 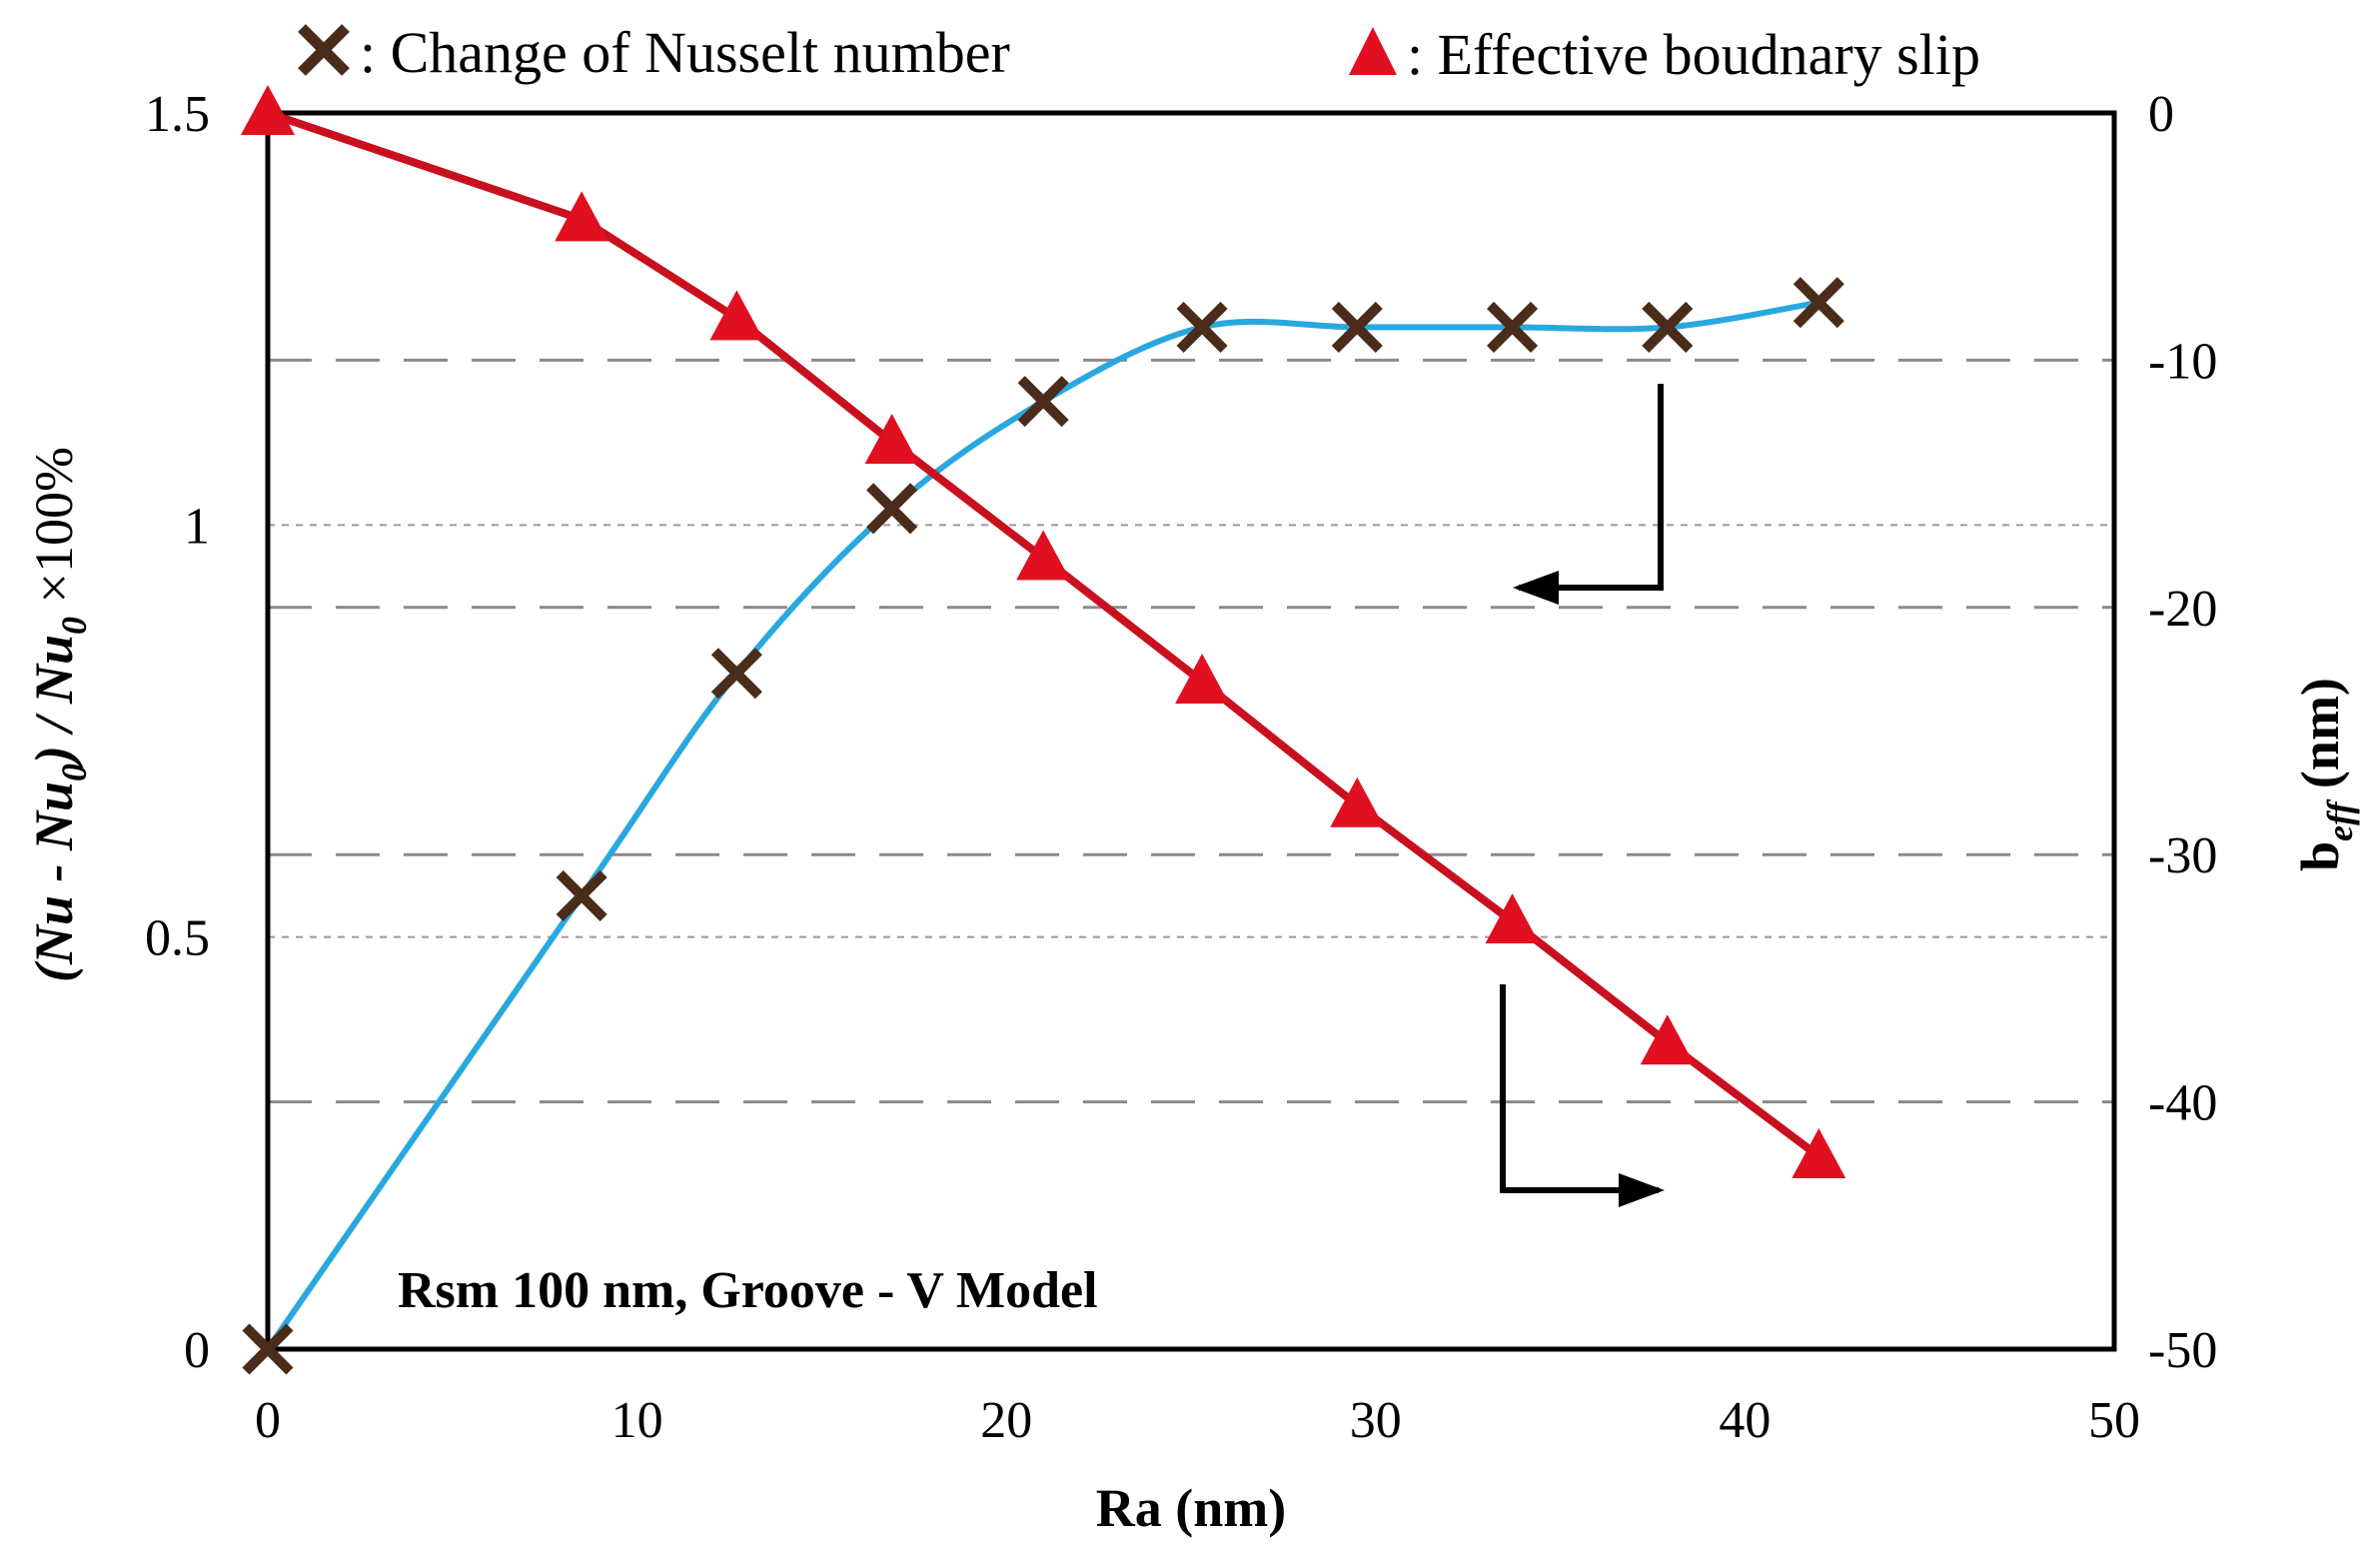 What do you see at coordinates (2182, 1104) in the screenshot?
I see `y-right-tick-label: -40` at bounding box center [2182, 1104].